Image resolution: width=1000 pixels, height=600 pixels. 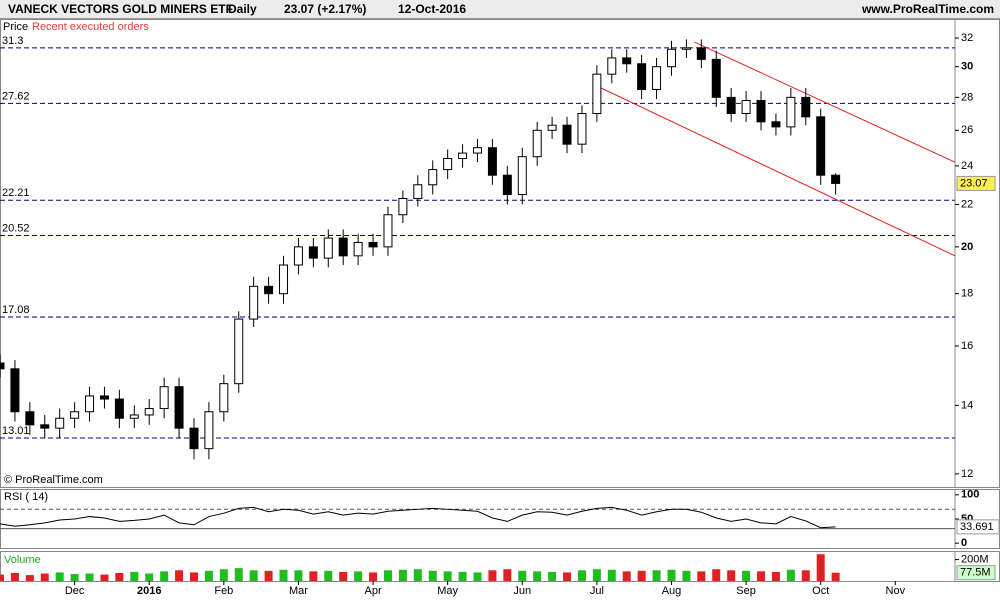 I want to click on y-tick-label: 22, so click(x=967, y=204).